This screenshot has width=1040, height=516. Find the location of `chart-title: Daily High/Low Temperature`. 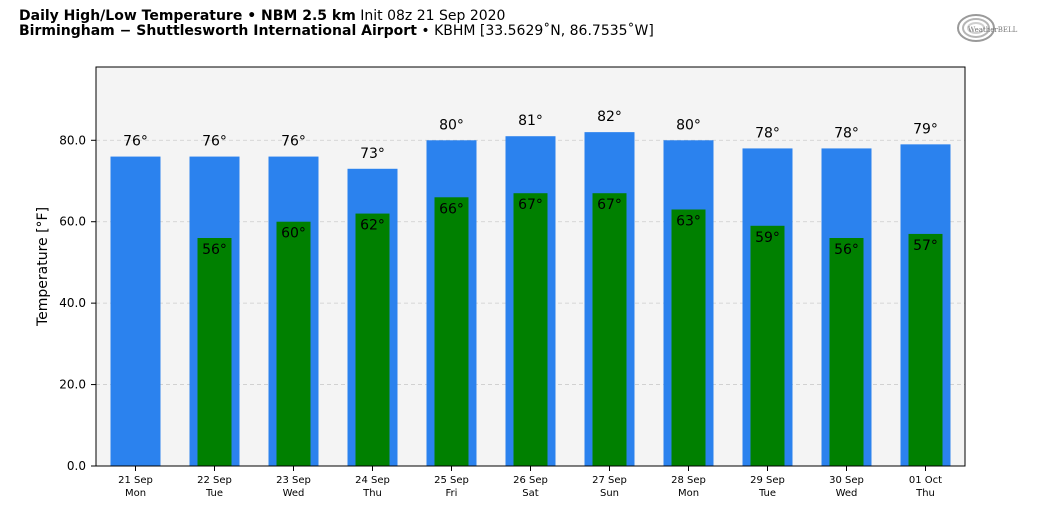

chart-title: Daily High/Low Temperature is located at coordinates (131, 16).